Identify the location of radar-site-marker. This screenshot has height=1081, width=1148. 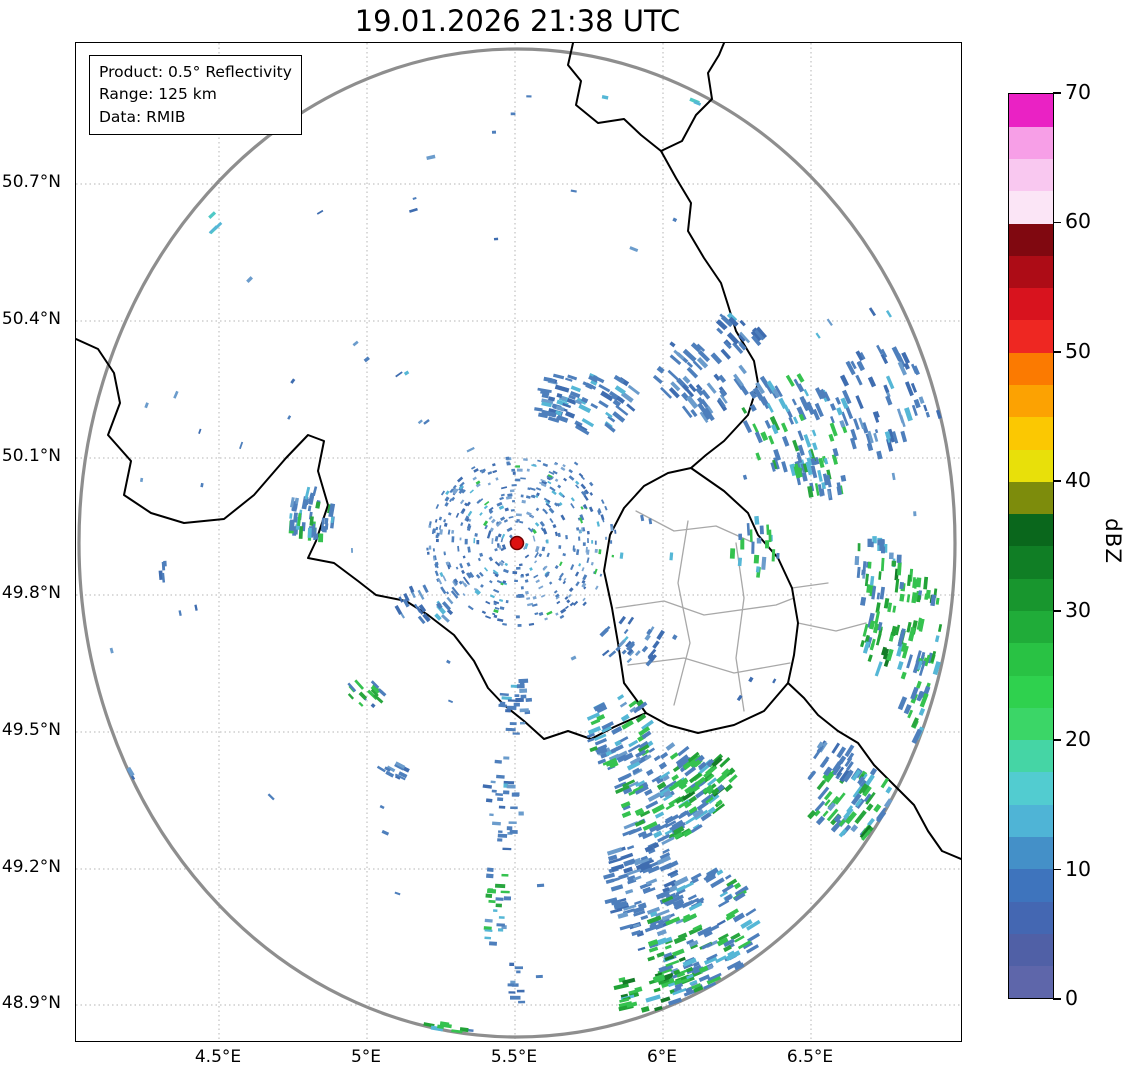
(517, 543).